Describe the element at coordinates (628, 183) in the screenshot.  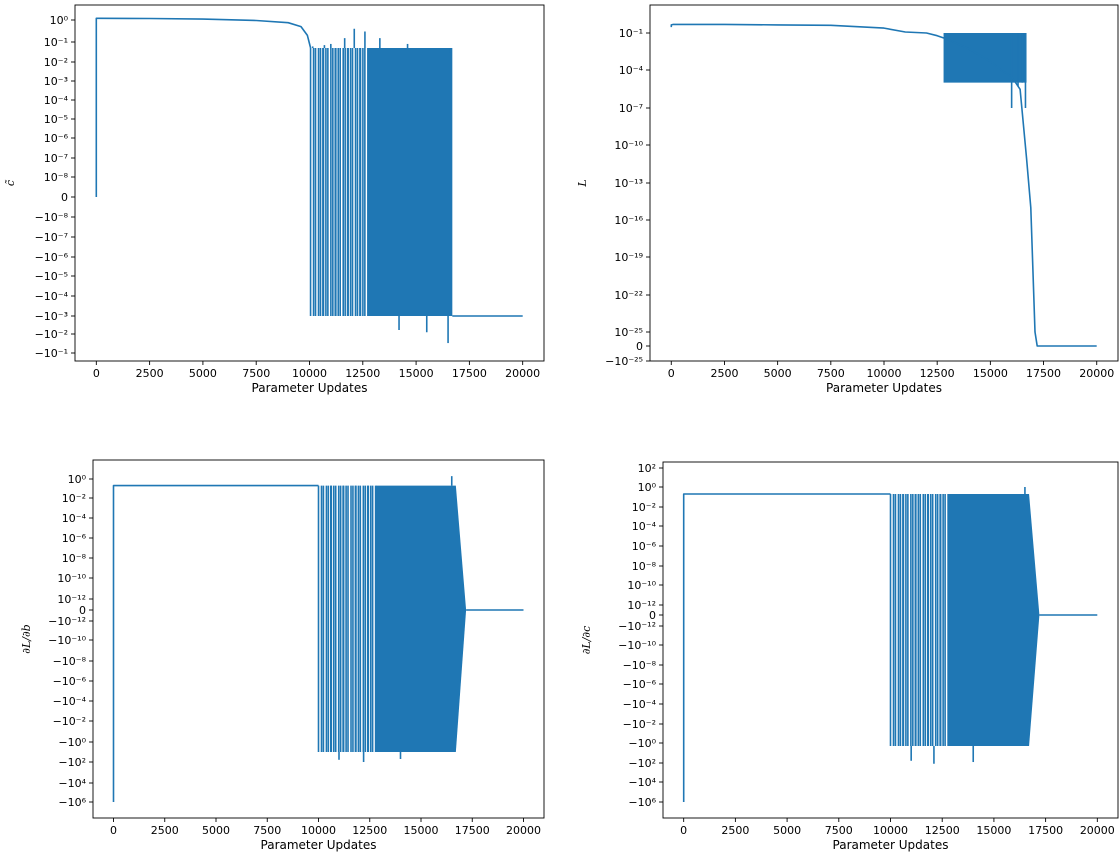
I see `y-tick-label: 10⁻¹³` at that location.